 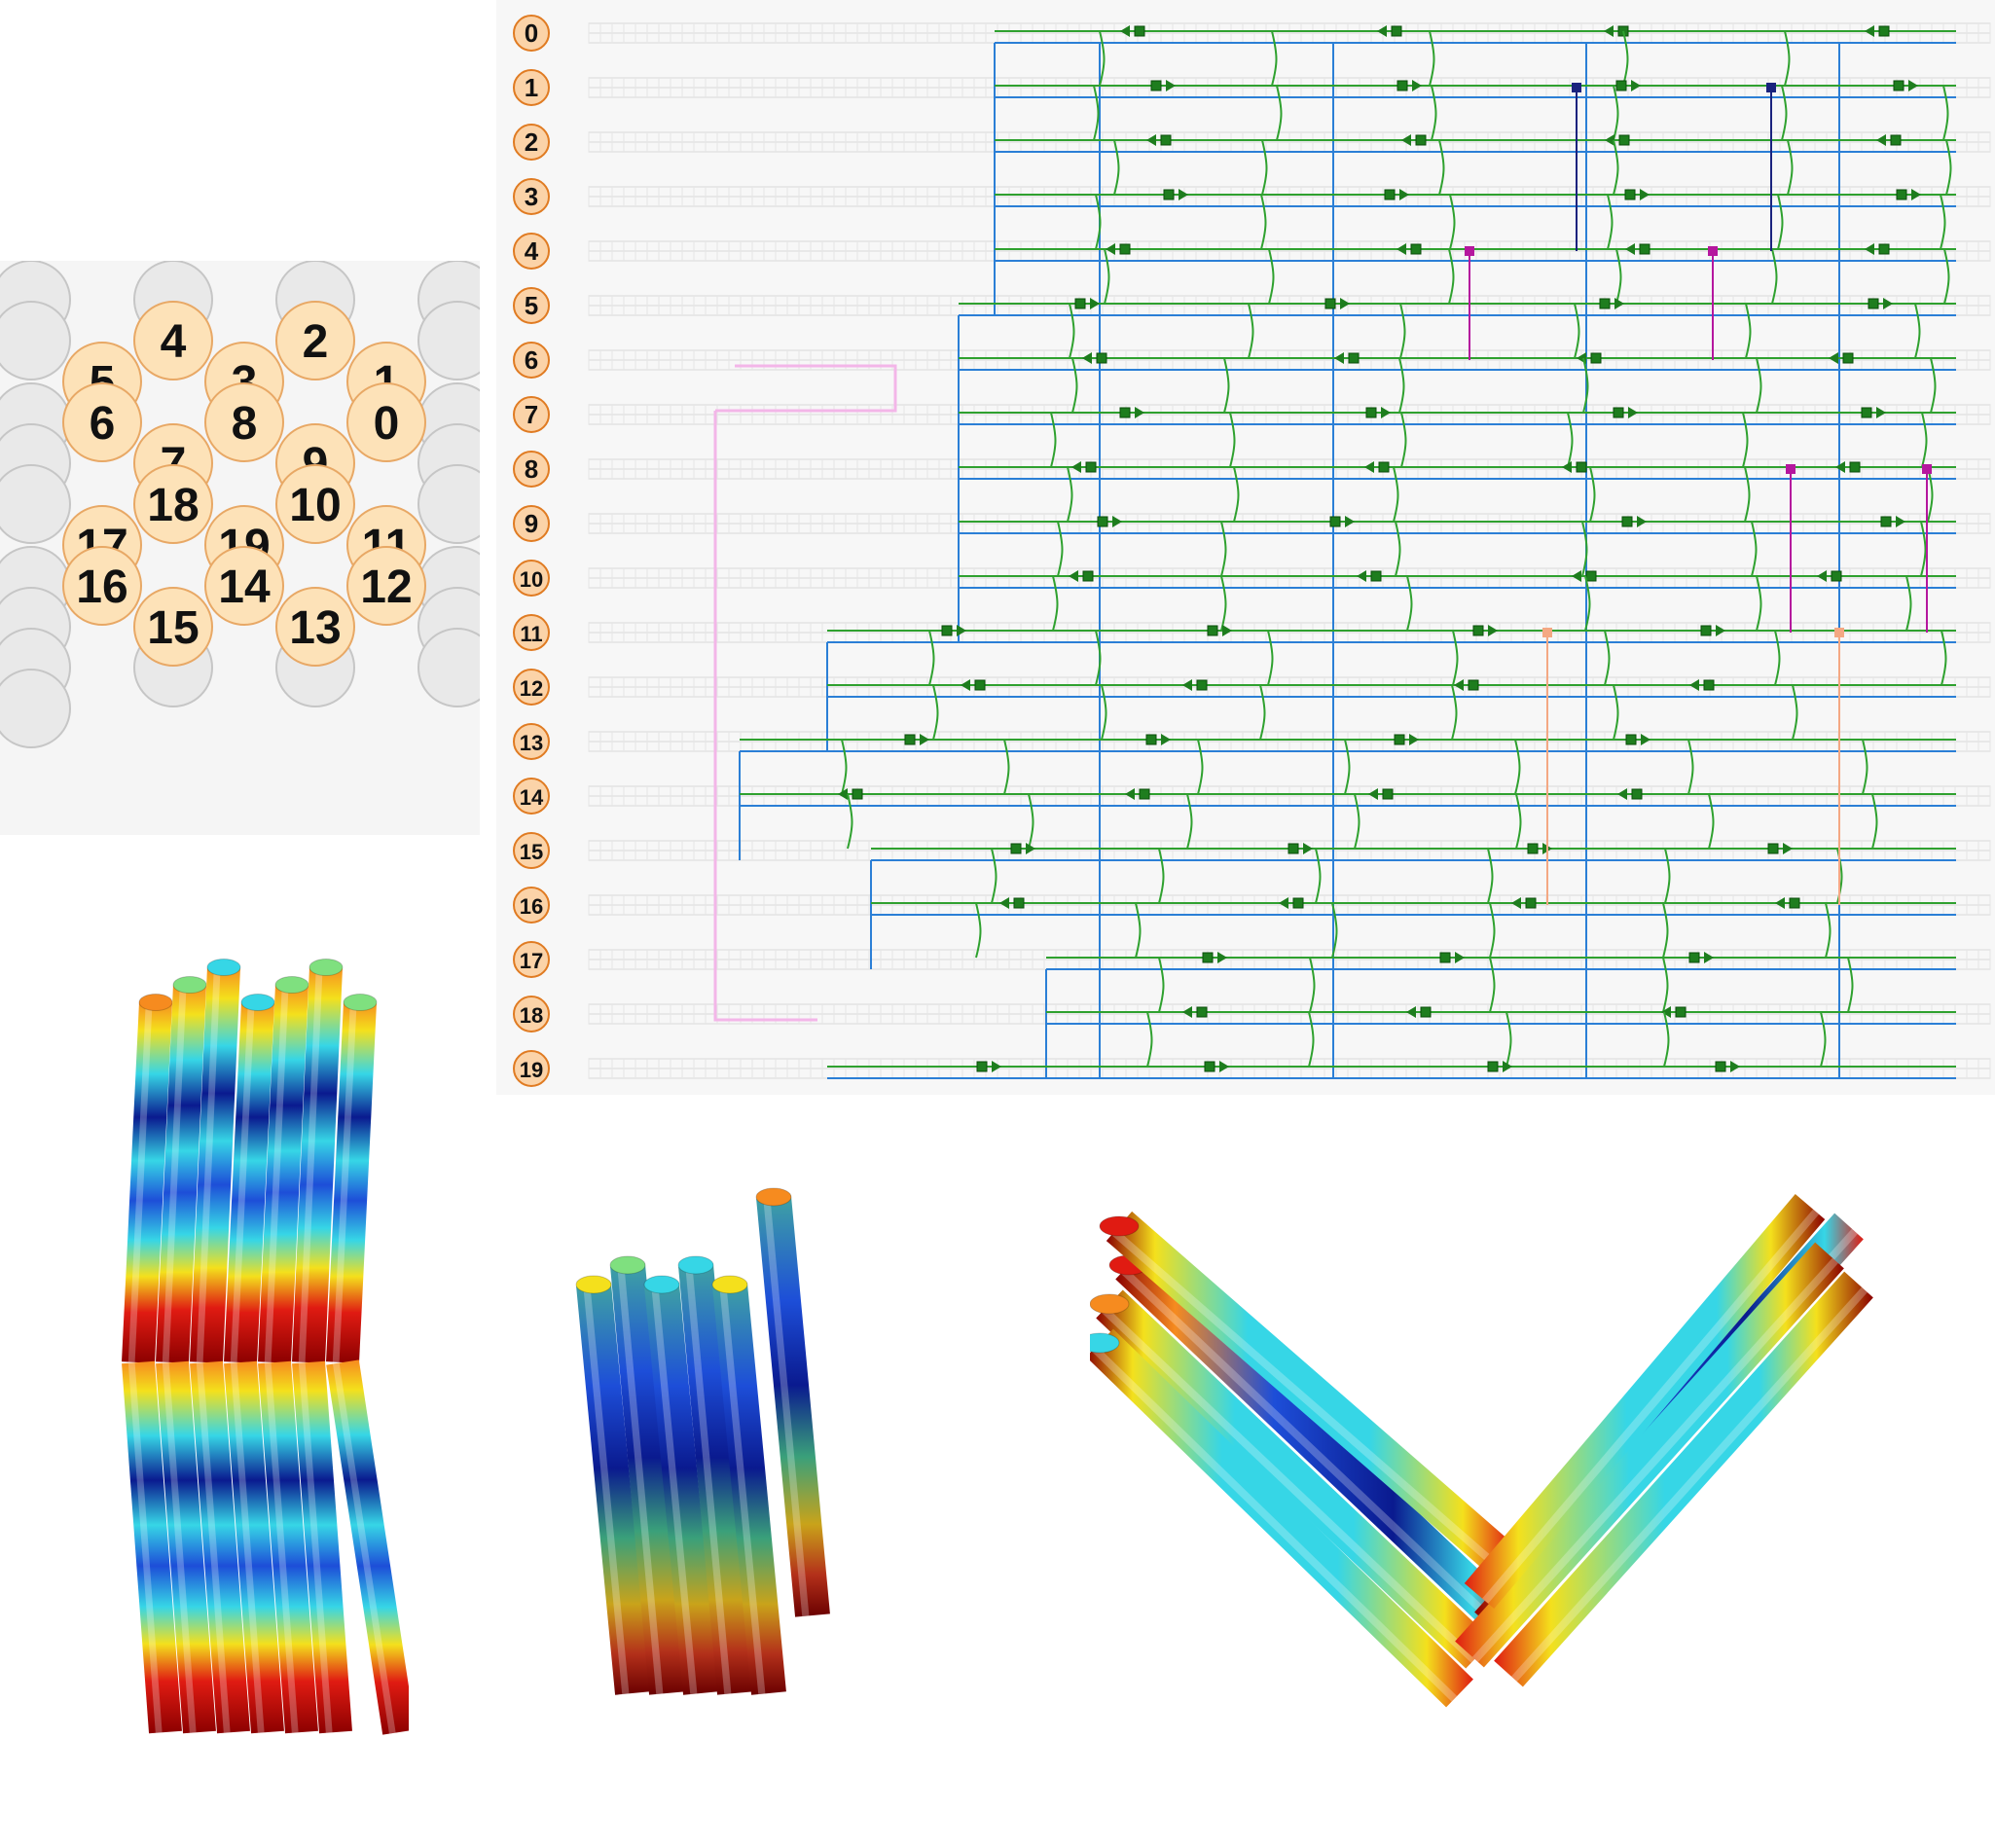 What do you see at coordinates (386, 586) in the screenshot?
I see `helix-12: 12` at bounding box center [386, 586].